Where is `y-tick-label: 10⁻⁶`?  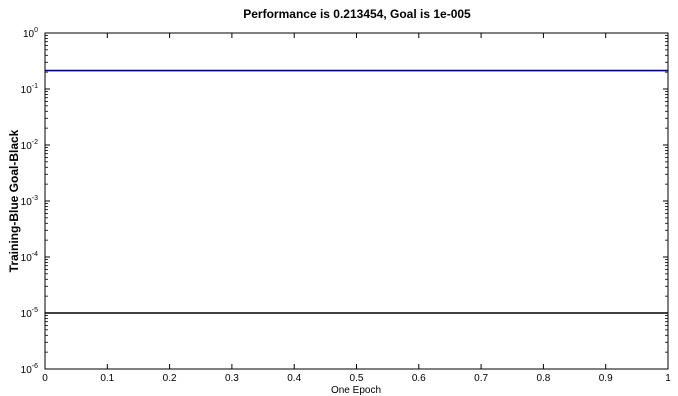
y-tick-label: 10⁻⁶ is located at coordinates (29, 369).